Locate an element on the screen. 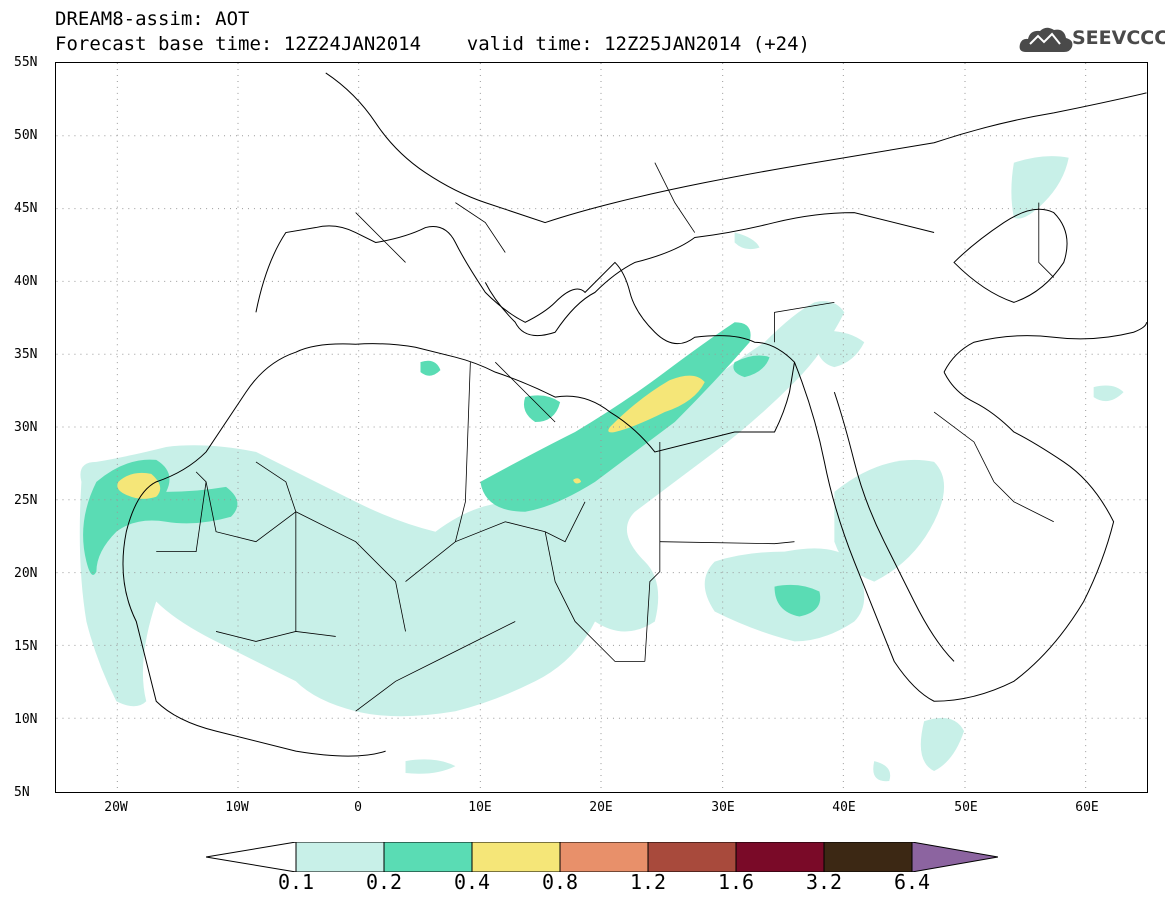 This screenshot has height=905, width=1165. logo-text: SEEVCCC is located at coordinates (1118, 38).